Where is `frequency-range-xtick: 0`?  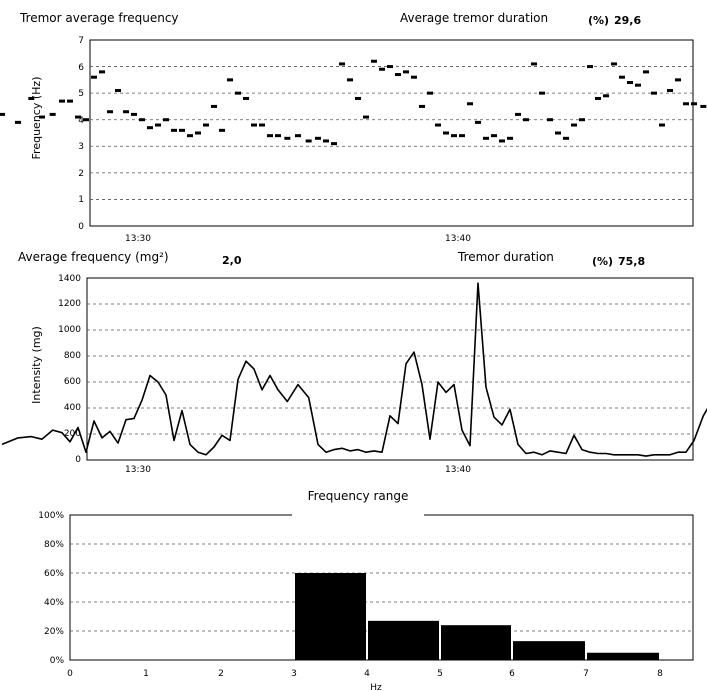
frequency-range-xtick: 0 is located at coordinates (70, 674).